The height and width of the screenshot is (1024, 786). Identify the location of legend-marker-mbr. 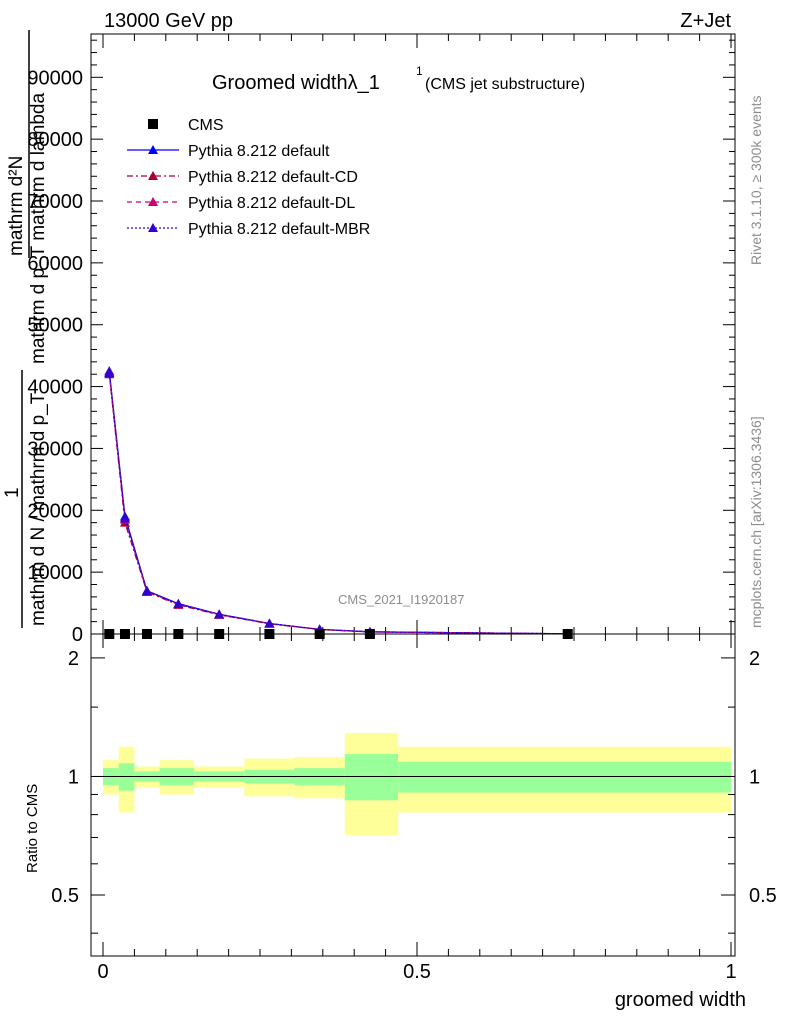
(153, 227).